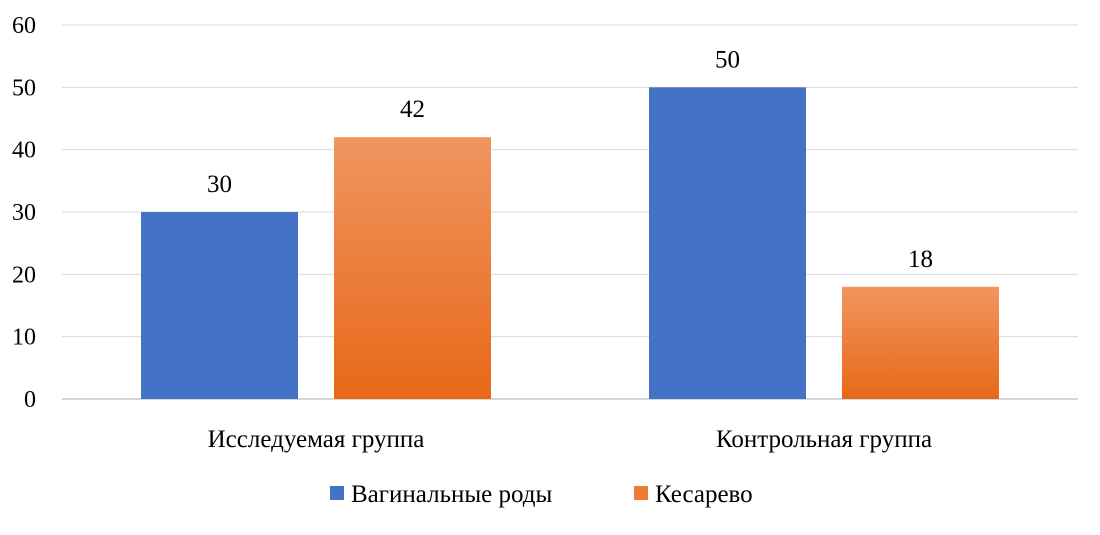  I want to click on data-label: 18, so click(920, 259).